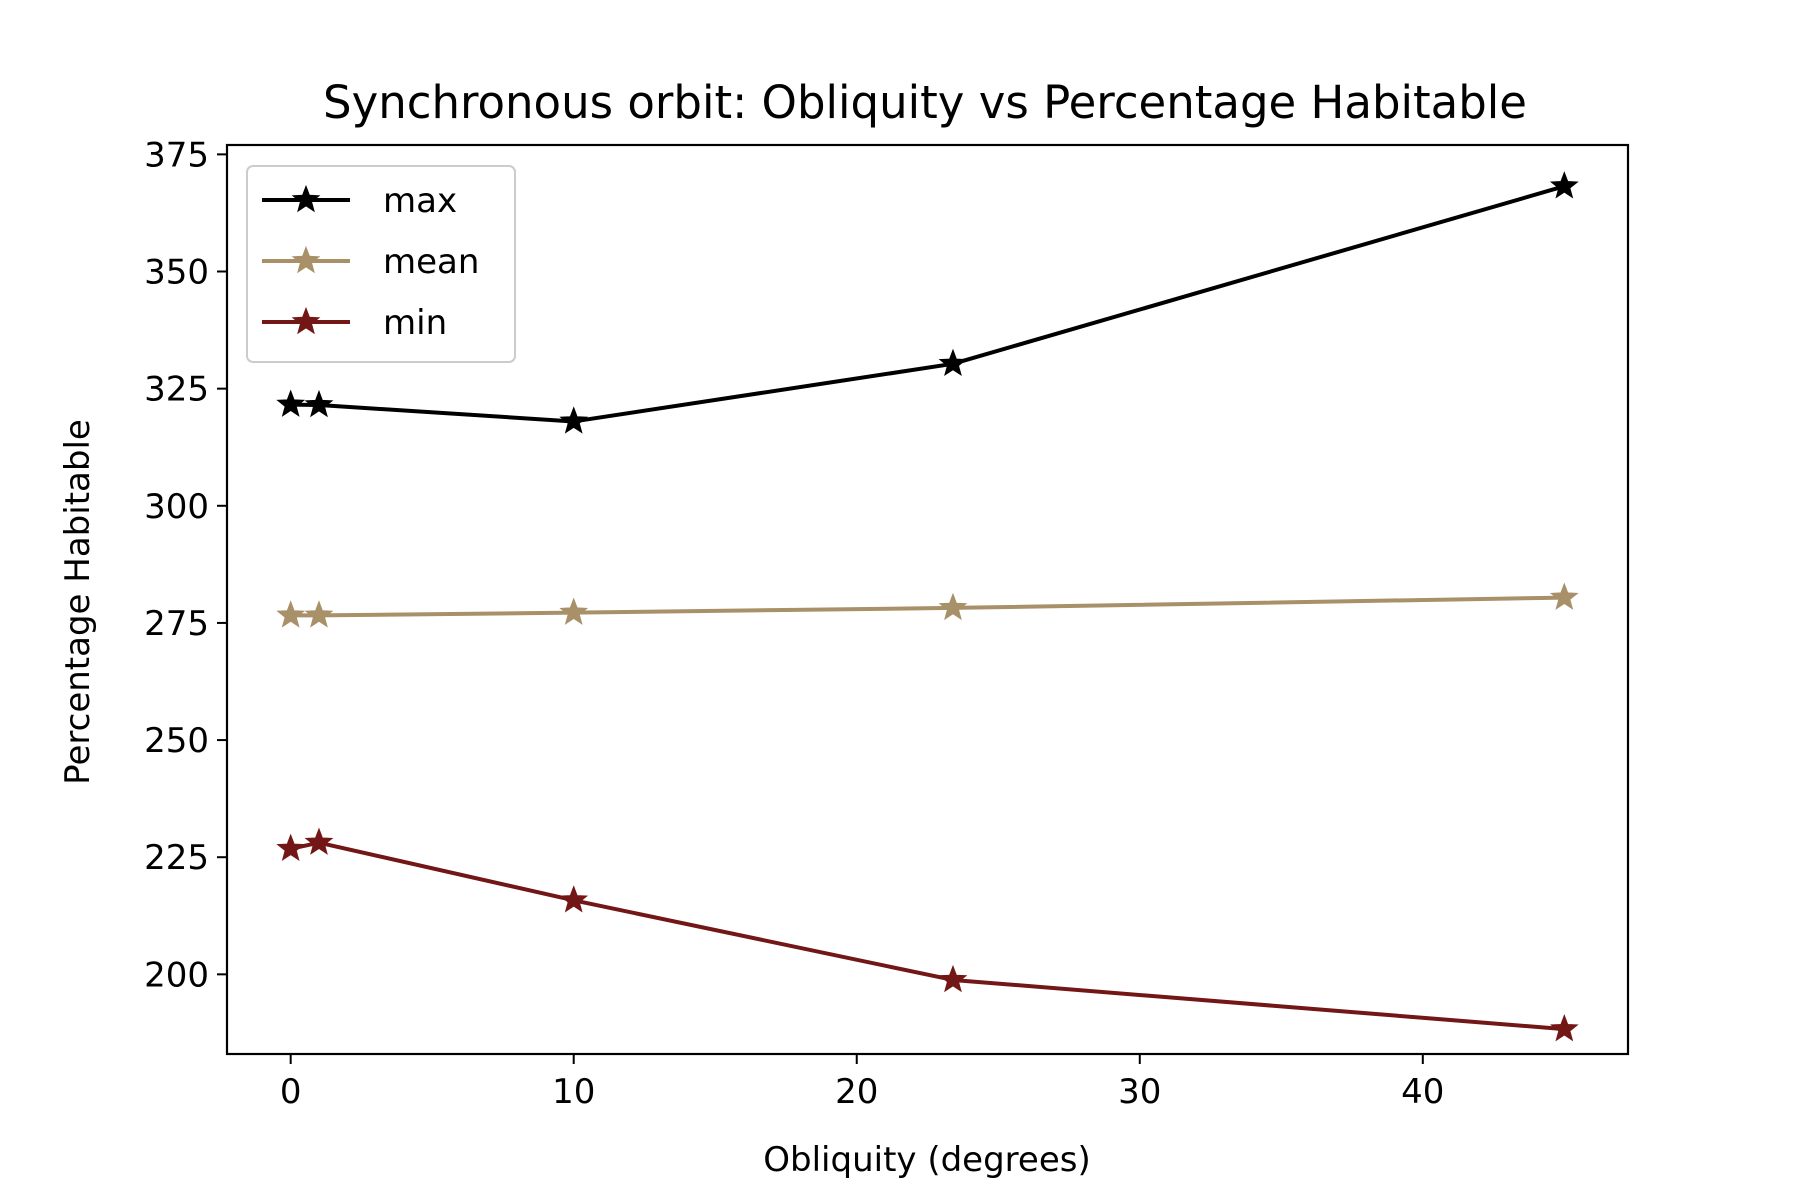 Image resolution: width=1800 pixels, height=1200 pixels. What do you see at coordinates (176, 975) in the screenshot?
I see `y-tick-label: 200` at bounding box center [176, 975].